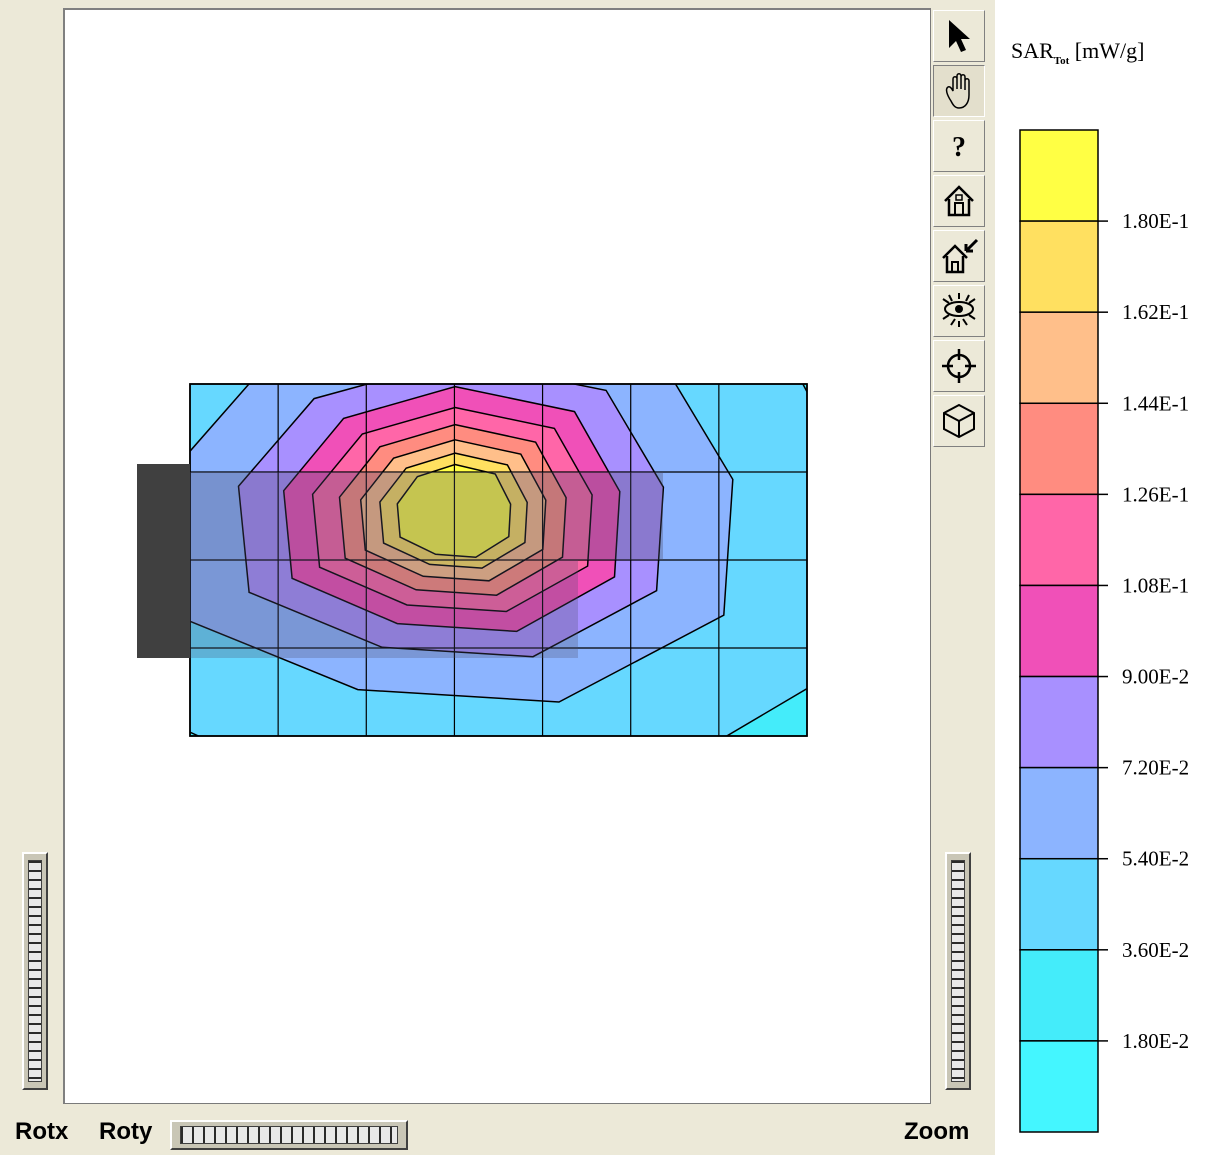  I want to click on cube-icon, so click(959, 421).